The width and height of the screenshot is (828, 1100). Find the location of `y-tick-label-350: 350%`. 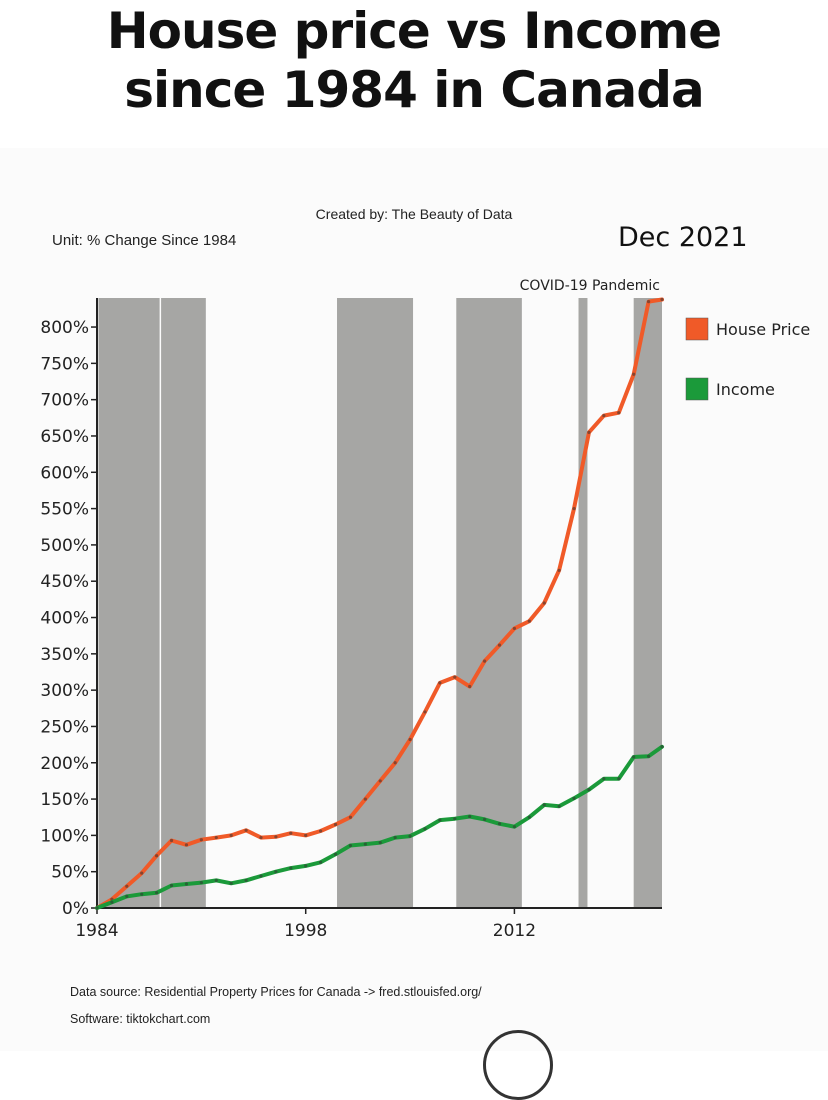

y-tick-label-350: 350% is located at coordinates (64, 655).